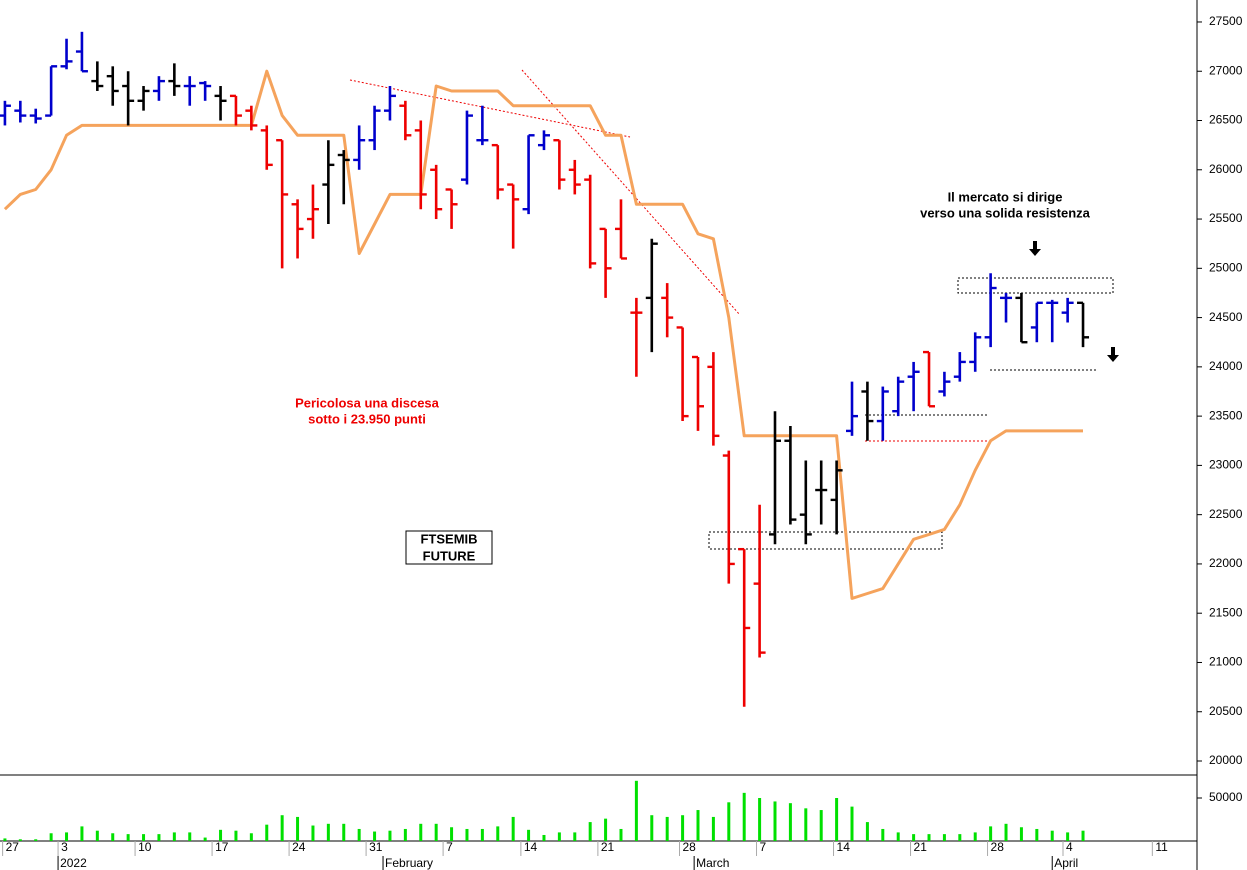 This screenshot has width=1247, height=870. I want to click on label-box-text: FUTURE, so click(449, 555).